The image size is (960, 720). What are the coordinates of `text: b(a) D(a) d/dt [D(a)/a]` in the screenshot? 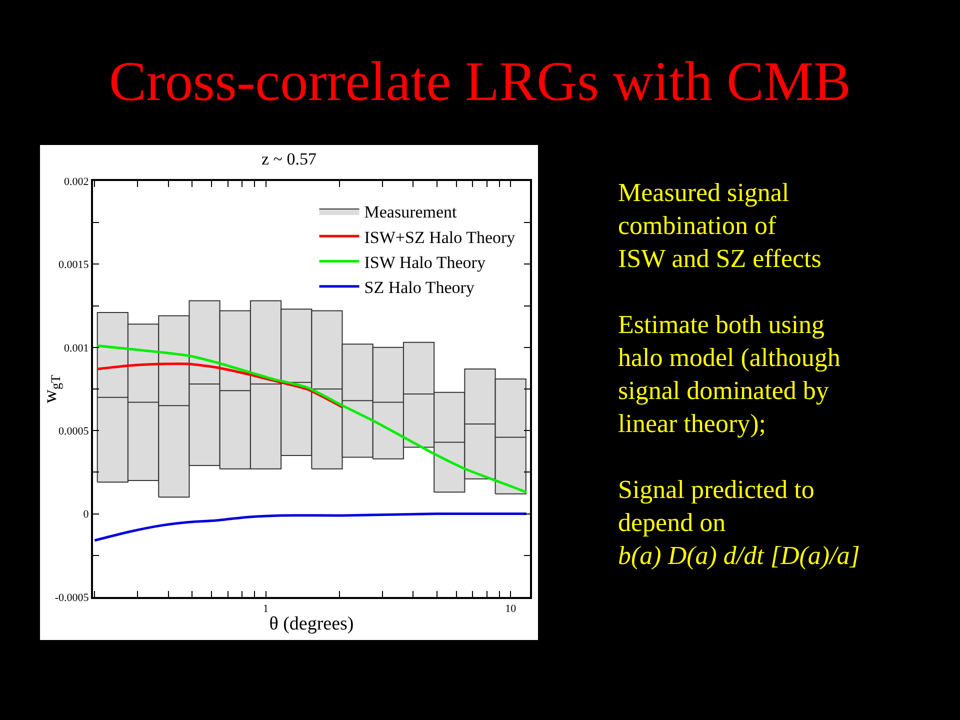 It's located at (739, 556).